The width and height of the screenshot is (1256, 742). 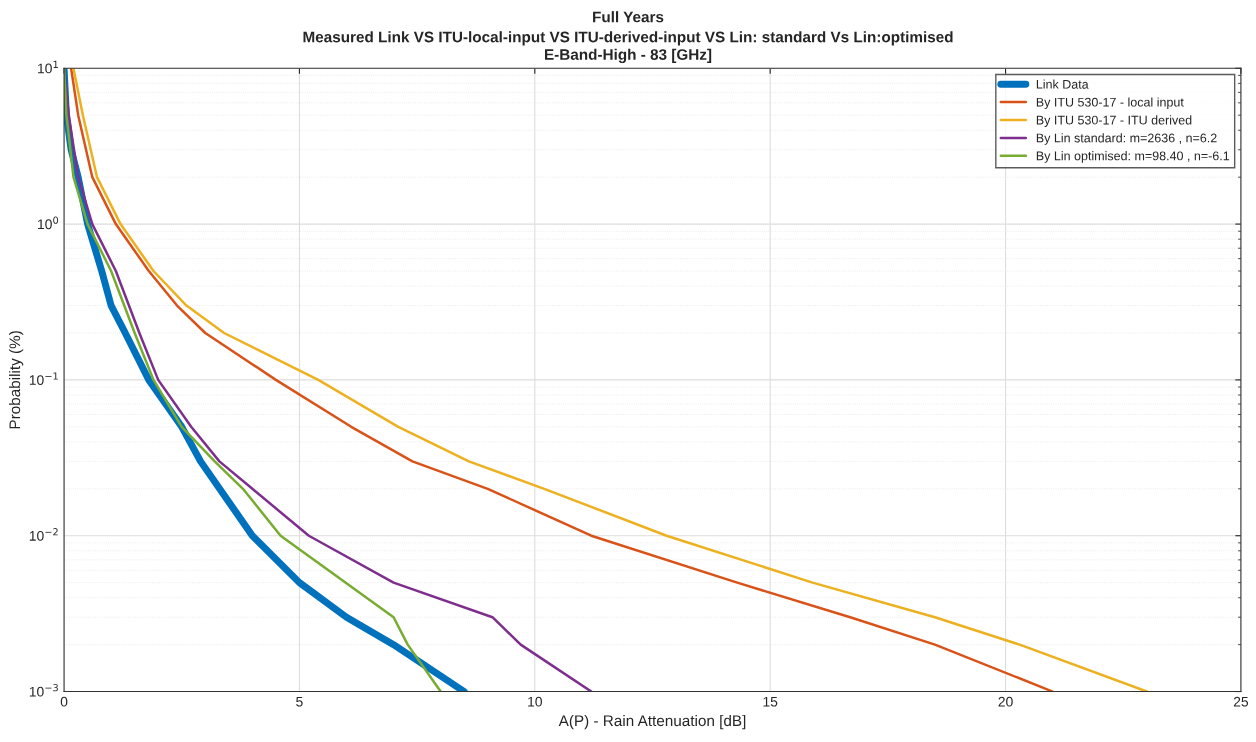 What do you see at coordinates (48, 223) in the screenshot?
I see `y-tick-label: 10$^{0}$` at bounding box center [48, 223].